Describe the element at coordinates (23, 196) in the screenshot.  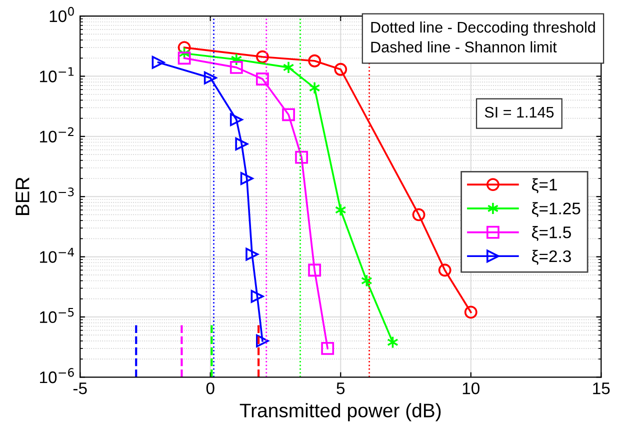
I see `y-axis-title: BER` at that location.